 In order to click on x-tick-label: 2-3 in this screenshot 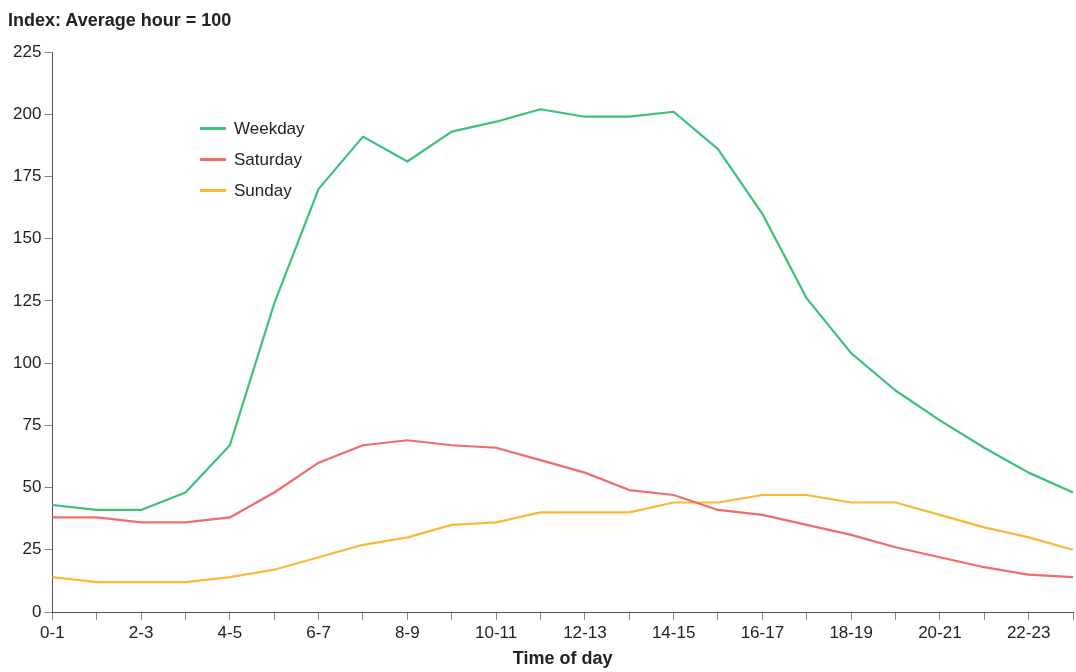, I will do `click(141, 632)`.